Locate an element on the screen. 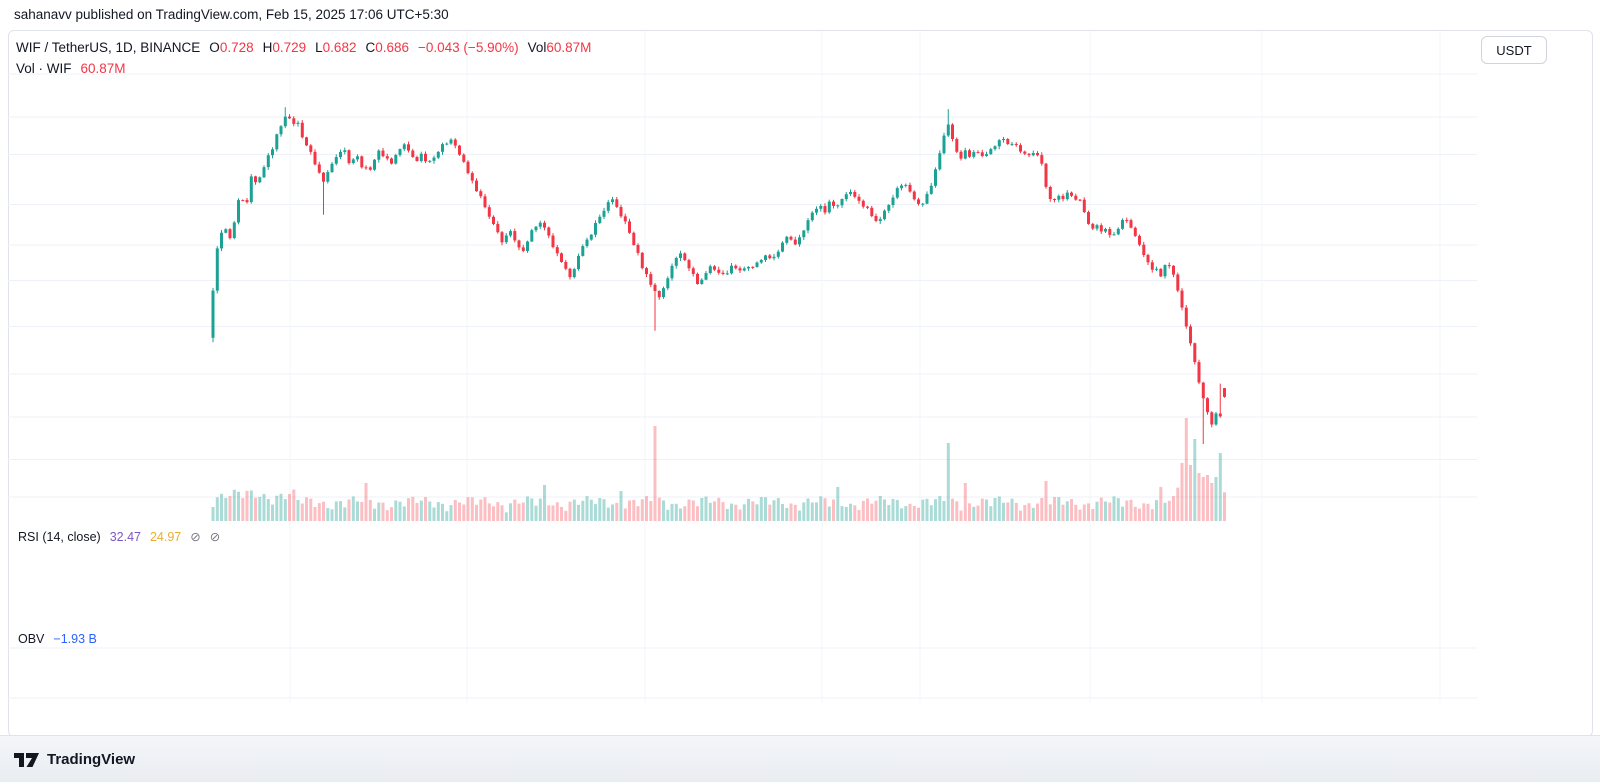 This screenshot has width=1600, height=782. change-value: −0.043 (−5.90%) is located at coordinates (468, 47).